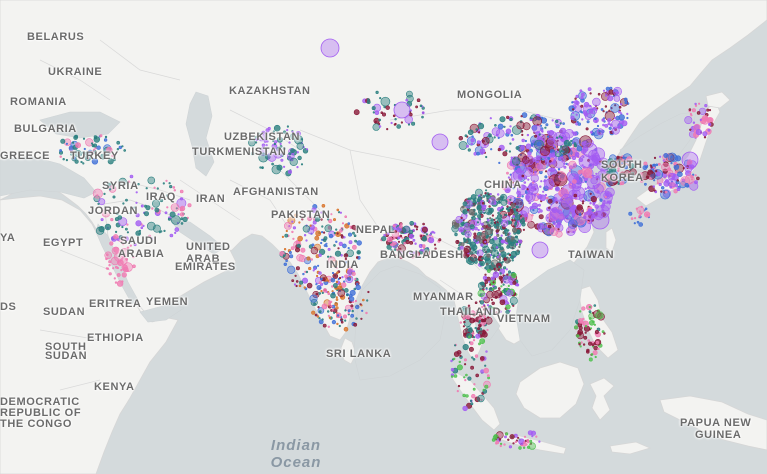 This screenshot has height=474, width=767. Describe the element at coordinates (560, 210) in the screenshot. I see `map-marker-large` at that location.